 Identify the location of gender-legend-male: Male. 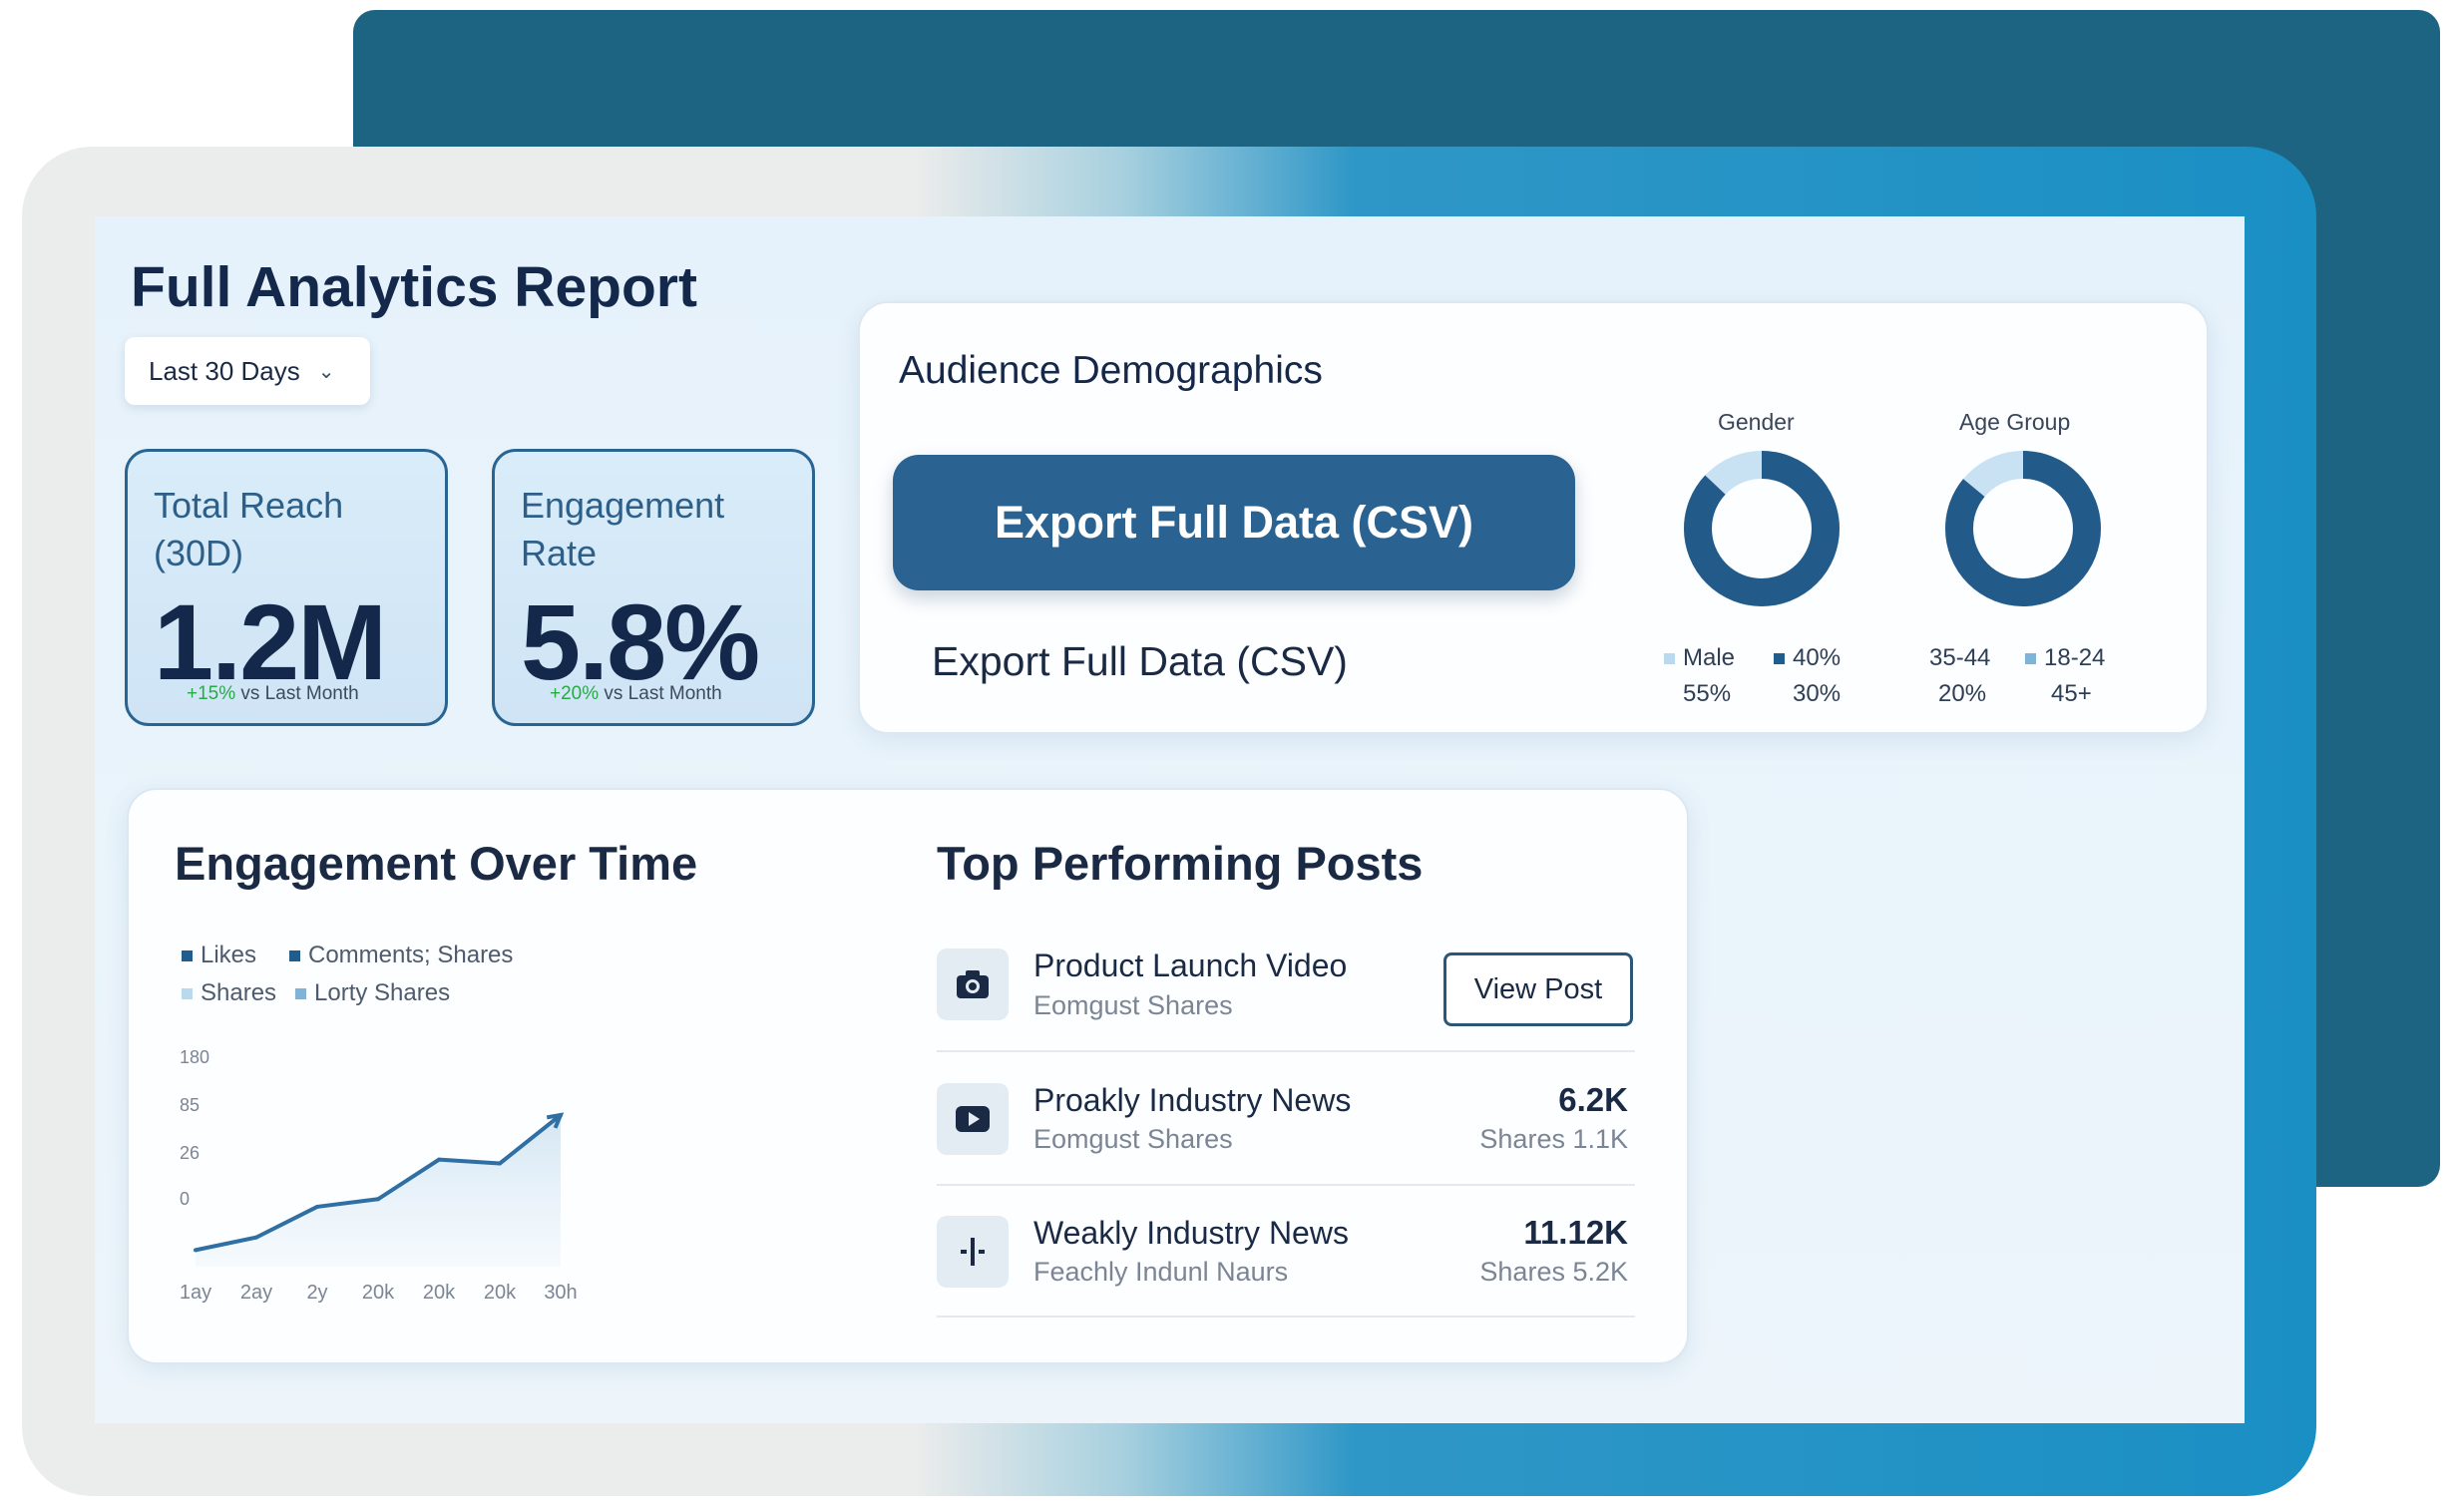
(1699, 658).